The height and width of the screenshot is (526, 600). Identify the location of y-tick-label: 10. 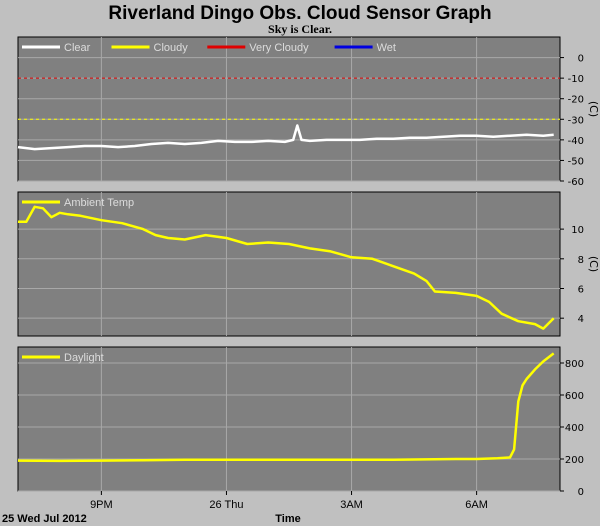
(577, 230).